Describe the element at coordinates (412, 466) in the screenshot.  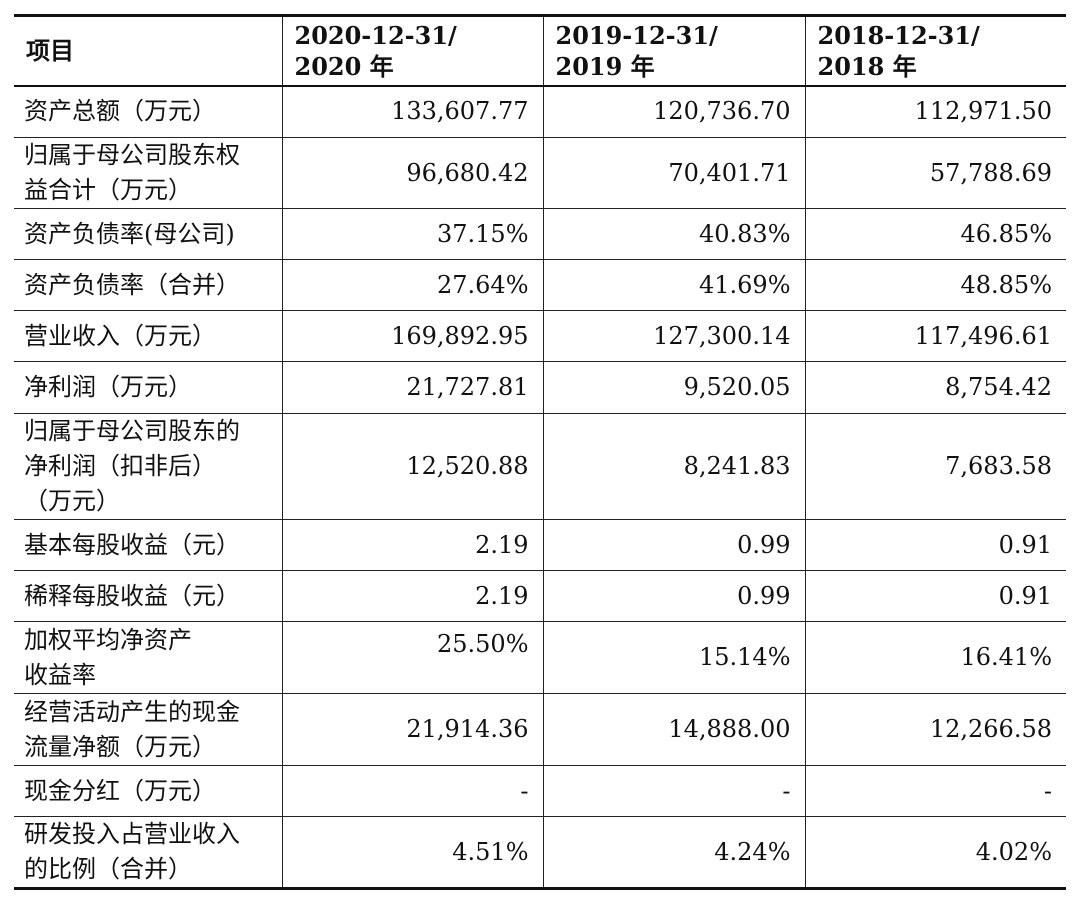
I see `value-2020: 12,520.88` at that location.